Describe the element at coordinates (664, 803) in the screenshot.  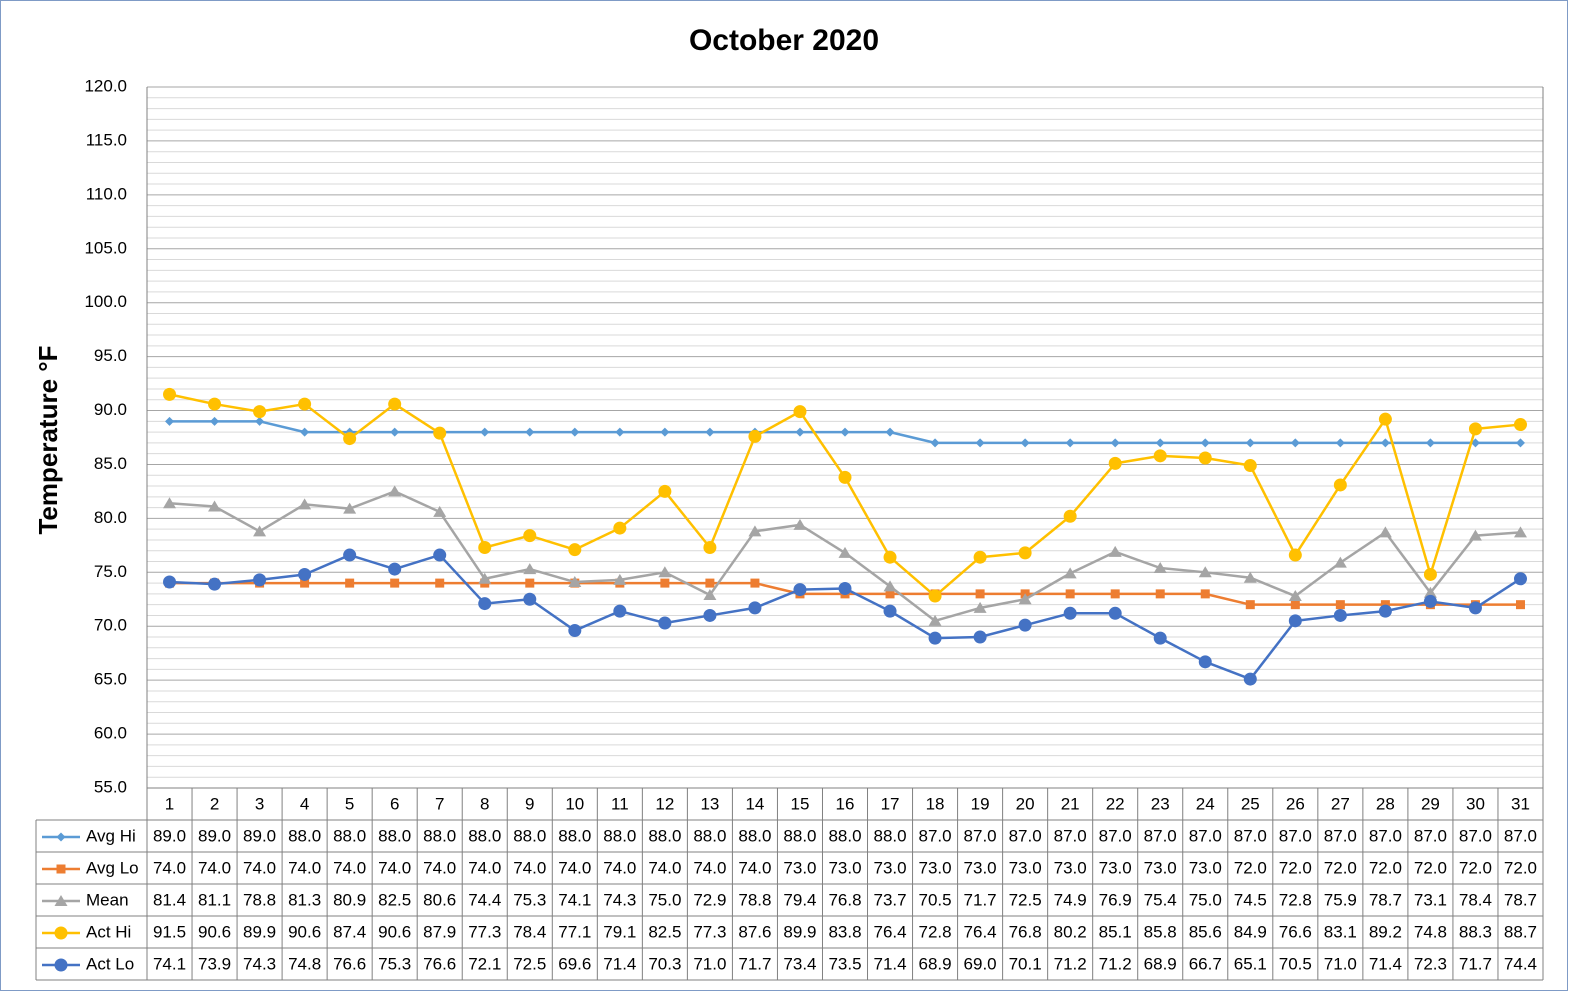
I see `x-tick-label: 12` at that location.